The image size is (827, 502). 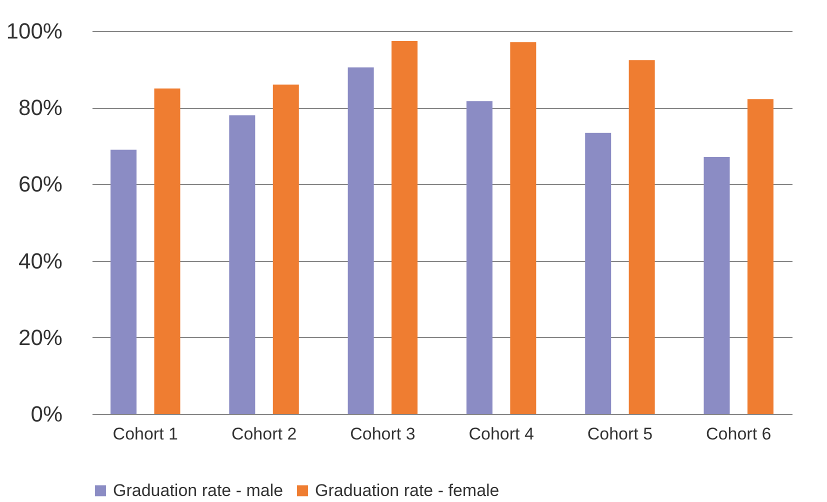 I want to click on y-tick-label: 100%, so click(x=34, y=31).